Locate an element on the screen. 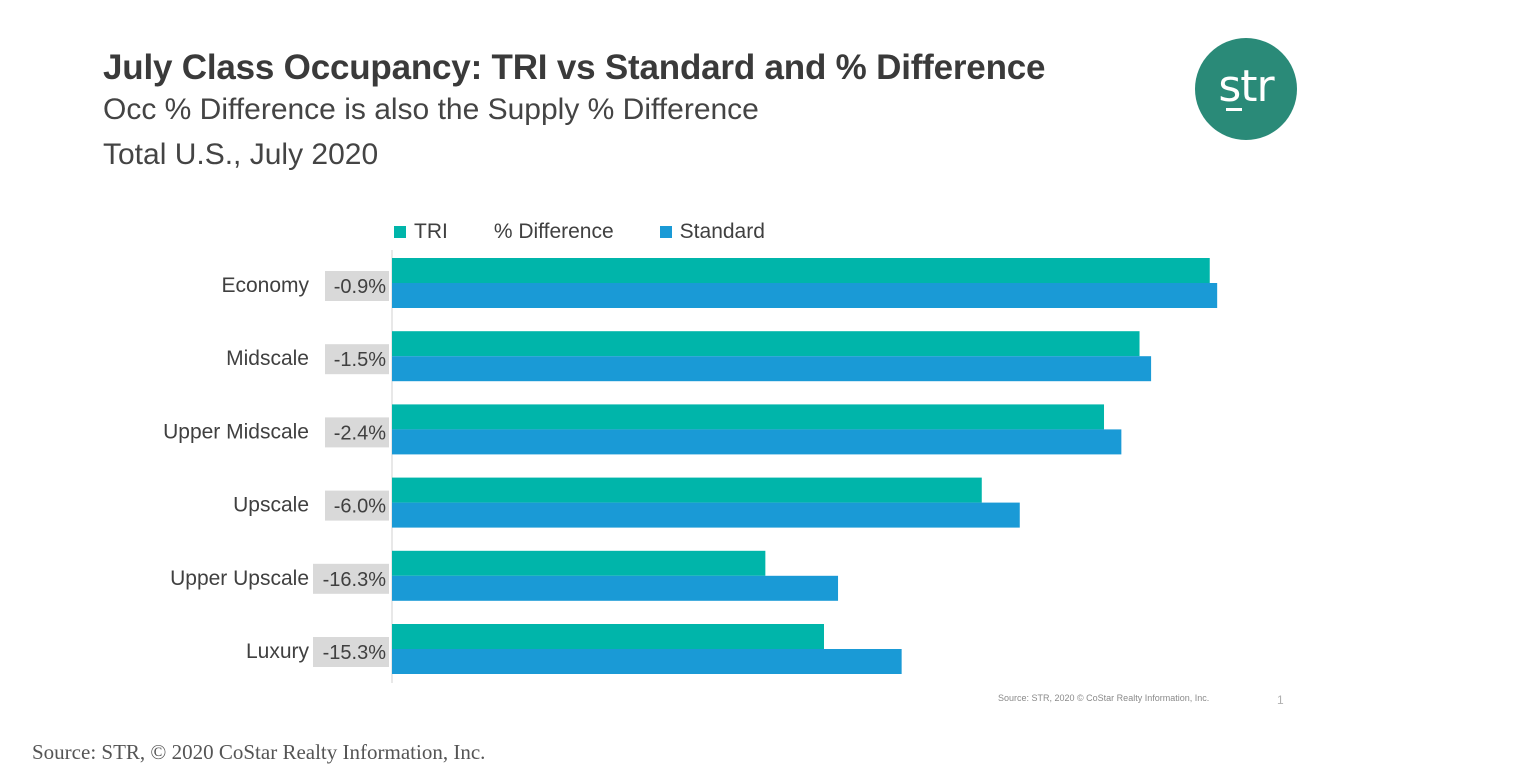 This screenshot has width=1516, height=776. difference-label-0: -0.9% is located at coordinates (360, 287).